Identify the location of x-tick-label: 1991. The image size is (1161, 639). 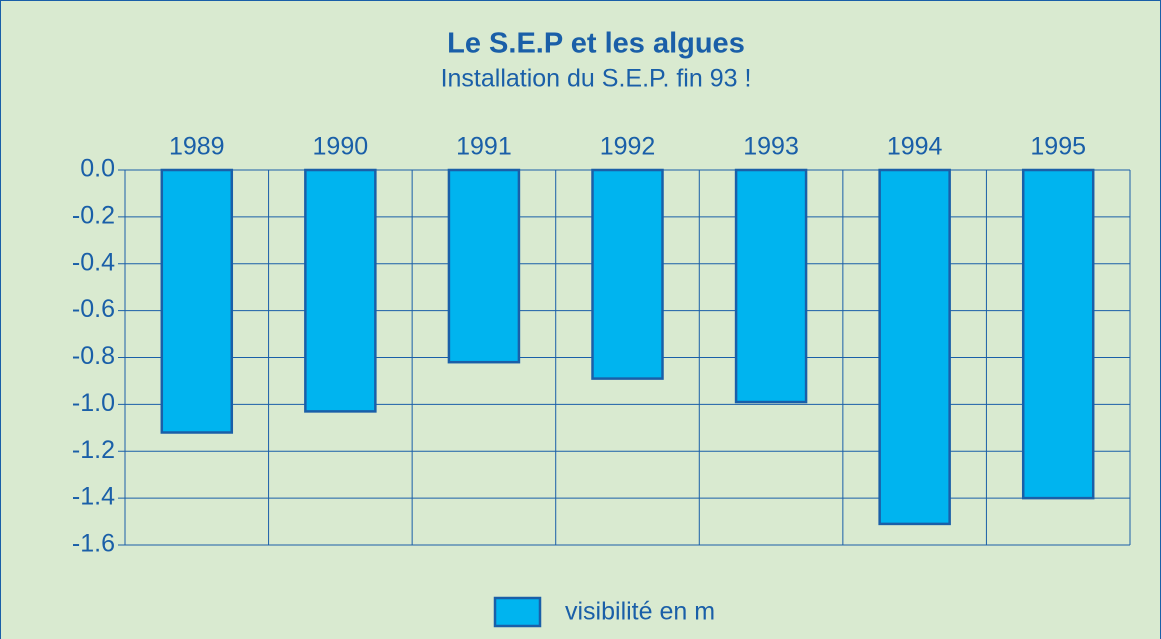
(484, 147).